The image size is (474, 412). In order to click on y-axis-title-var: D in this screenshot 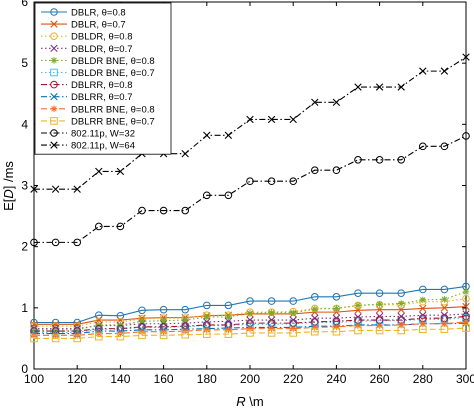, I will do `click(8, 193)`.